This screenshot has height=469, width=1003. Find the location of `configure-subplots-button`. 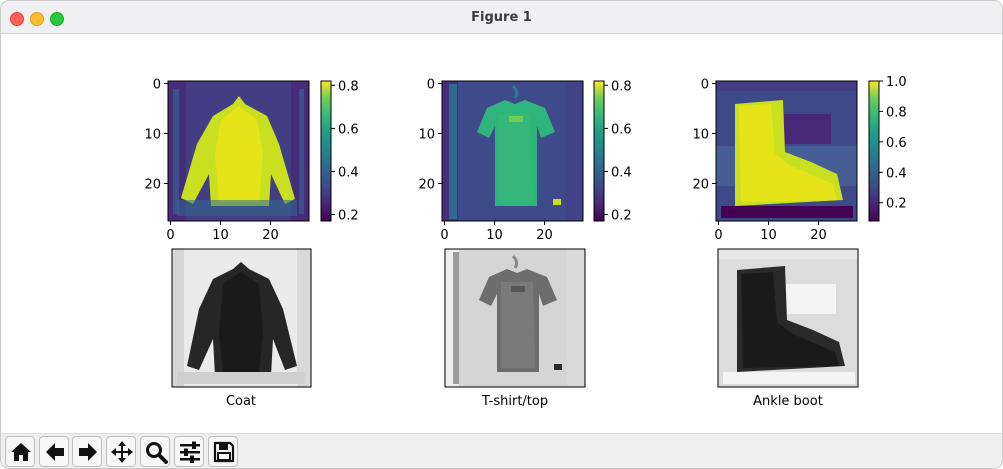

configure-subplots-button is located at coordinates (189, 451).